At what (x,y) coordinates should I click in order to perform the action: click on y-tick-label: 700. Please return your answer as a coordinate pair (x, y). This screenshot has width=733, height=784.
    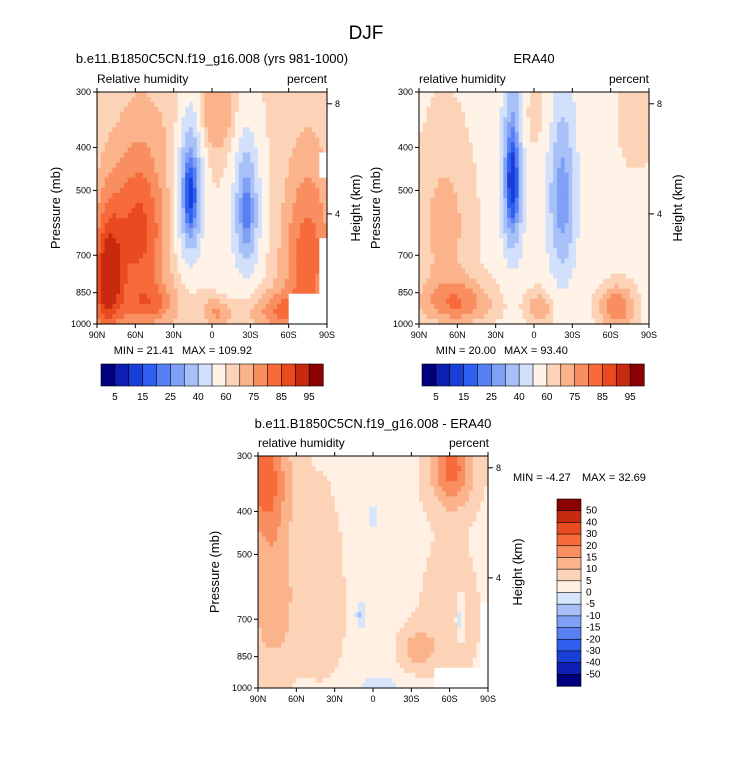
    Looking at the image, I should click on (83, 255).